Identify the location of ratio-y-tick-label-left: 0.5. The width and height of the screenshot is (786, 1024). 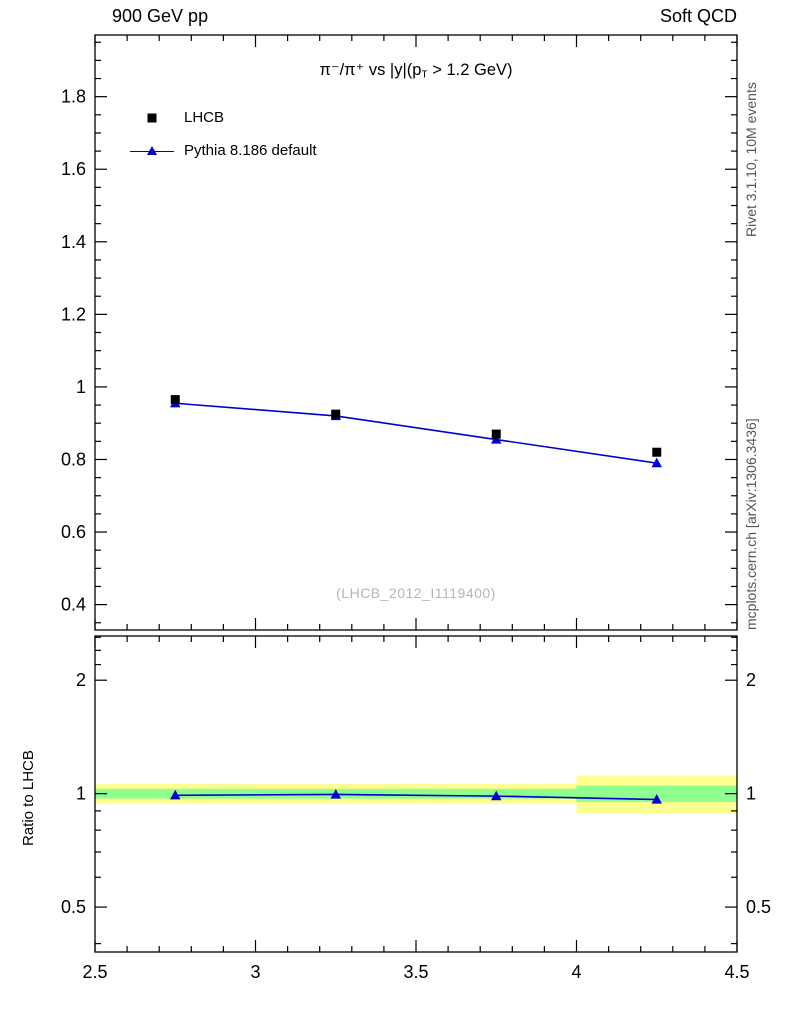
(73, 907).